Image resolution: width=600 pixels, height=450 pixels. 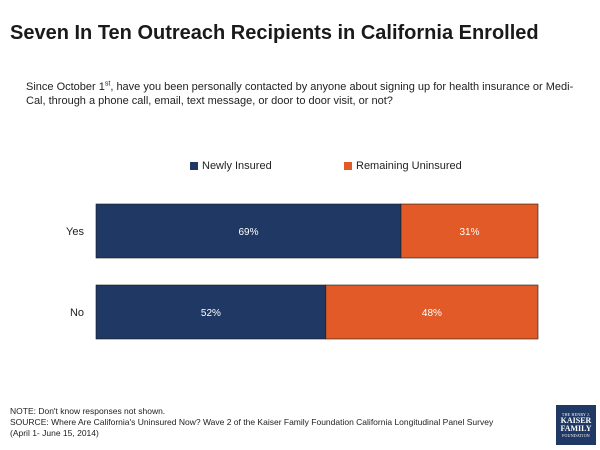 I want to click on data-label-yes-newly-insured: 69%, so click(x=248, y=232).